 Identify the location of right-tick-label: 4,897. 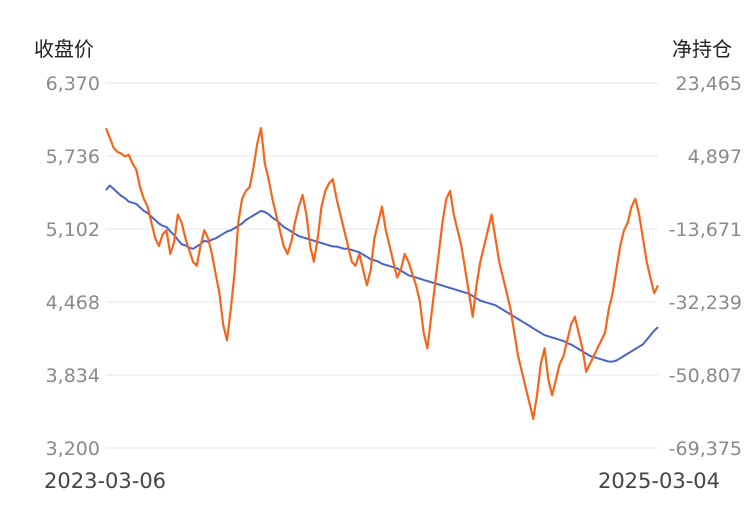
(715, 157).